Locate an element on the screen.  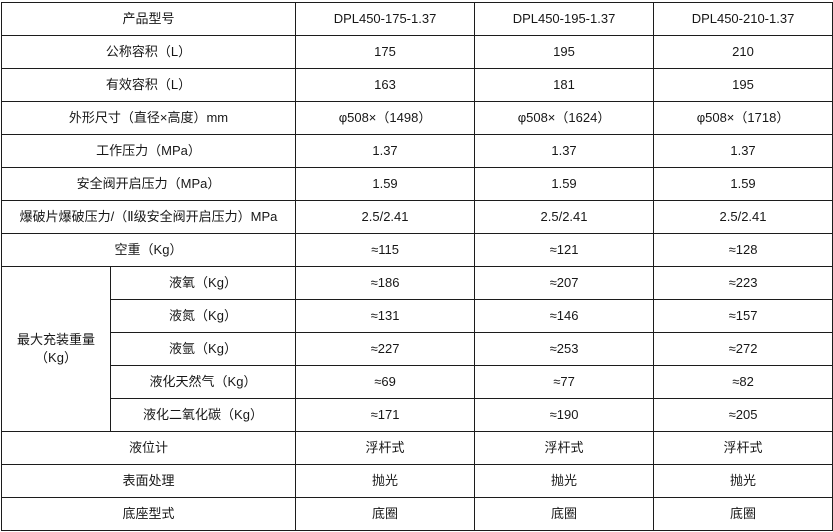
table-row-level-gauge: 液位计 浮杆式 浮杆式 浮杆式 is located at coordinates (416, 448).